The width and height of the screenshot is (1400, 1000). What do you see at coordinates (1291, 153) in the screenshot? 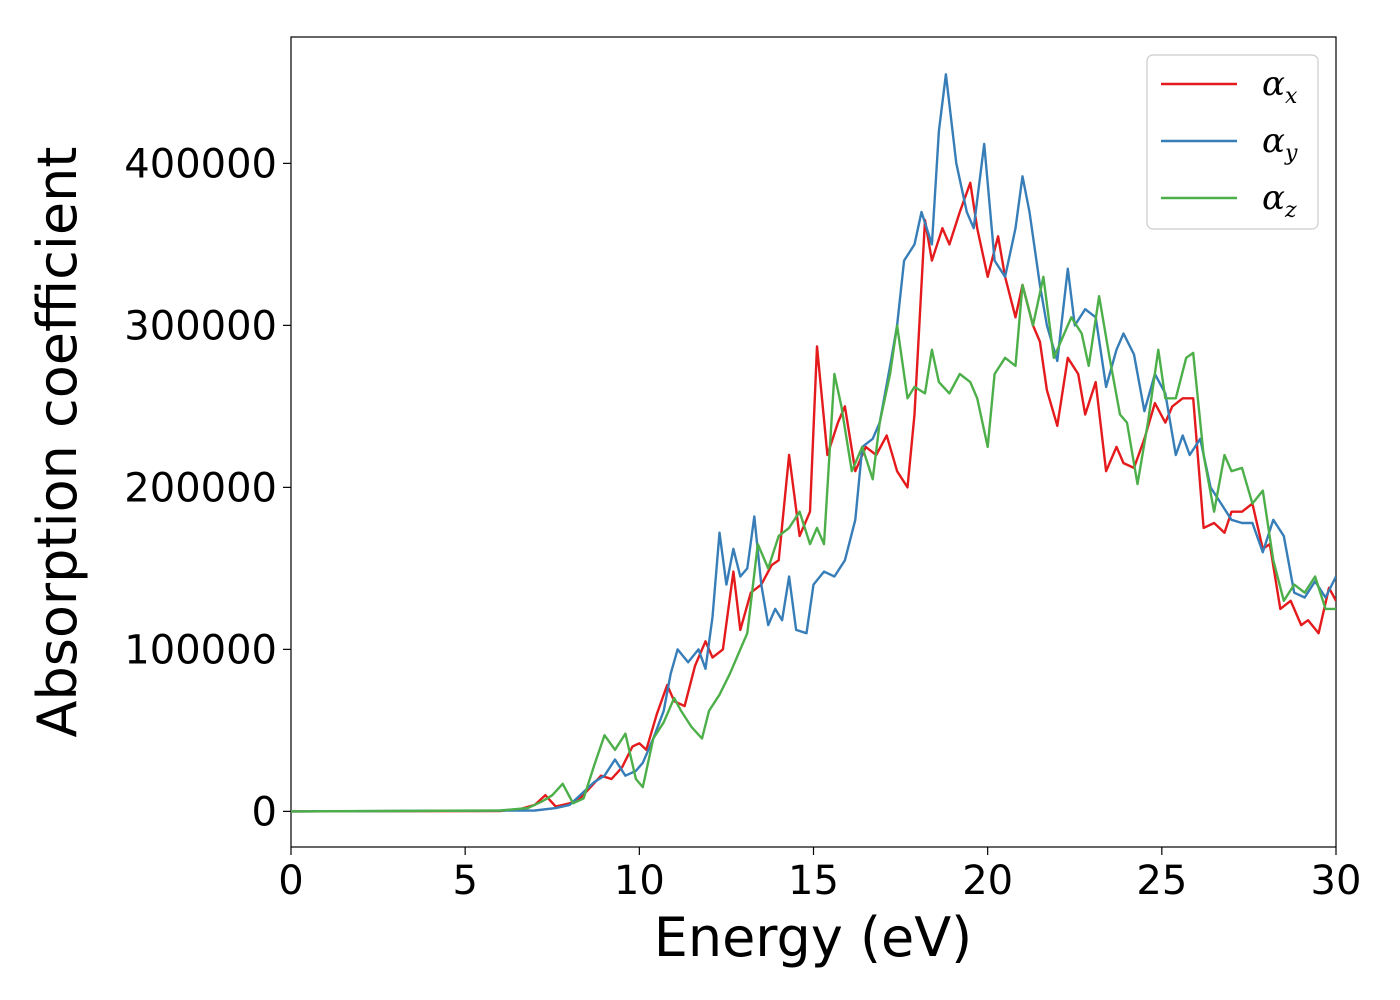
I see `legend-label-subscript: y` at bounding box center [1291, 153].